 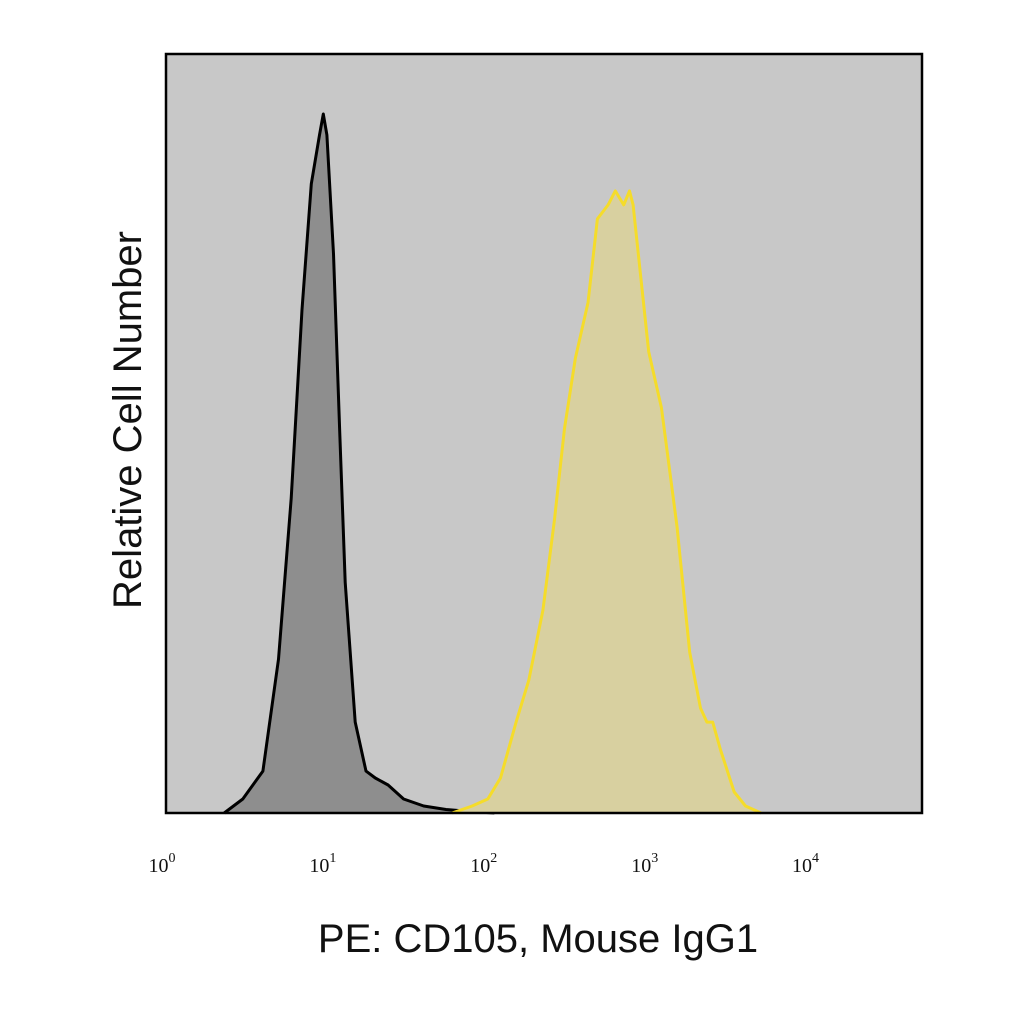 I want to click on x-tick-exponent: 2, so click(x=493, y=858).